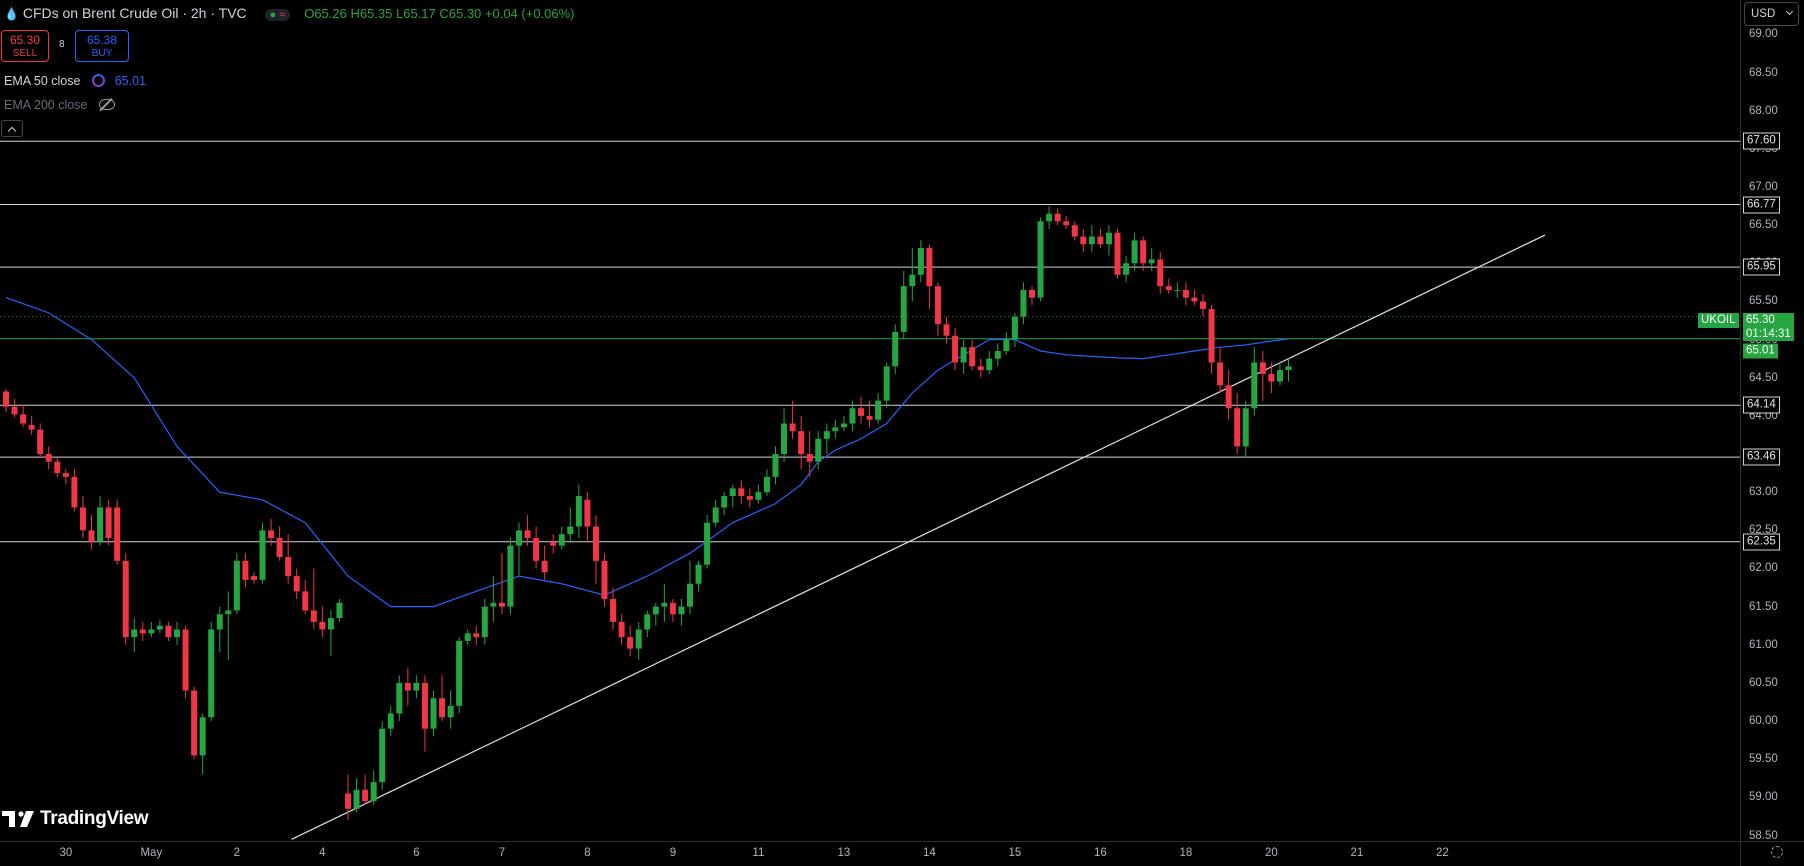 This screenshot has width=1804, height=866. What do you see at coordinates (277, 15) in the screenshot?
I see `market-status-icon: ● ≈` at bounding box center [277, 15].